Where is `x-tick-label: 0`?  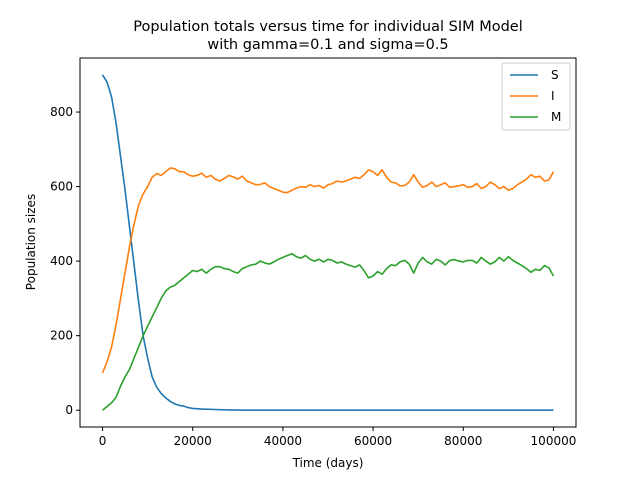 x-tick-label: 0 is located at coordinates (103, 441).